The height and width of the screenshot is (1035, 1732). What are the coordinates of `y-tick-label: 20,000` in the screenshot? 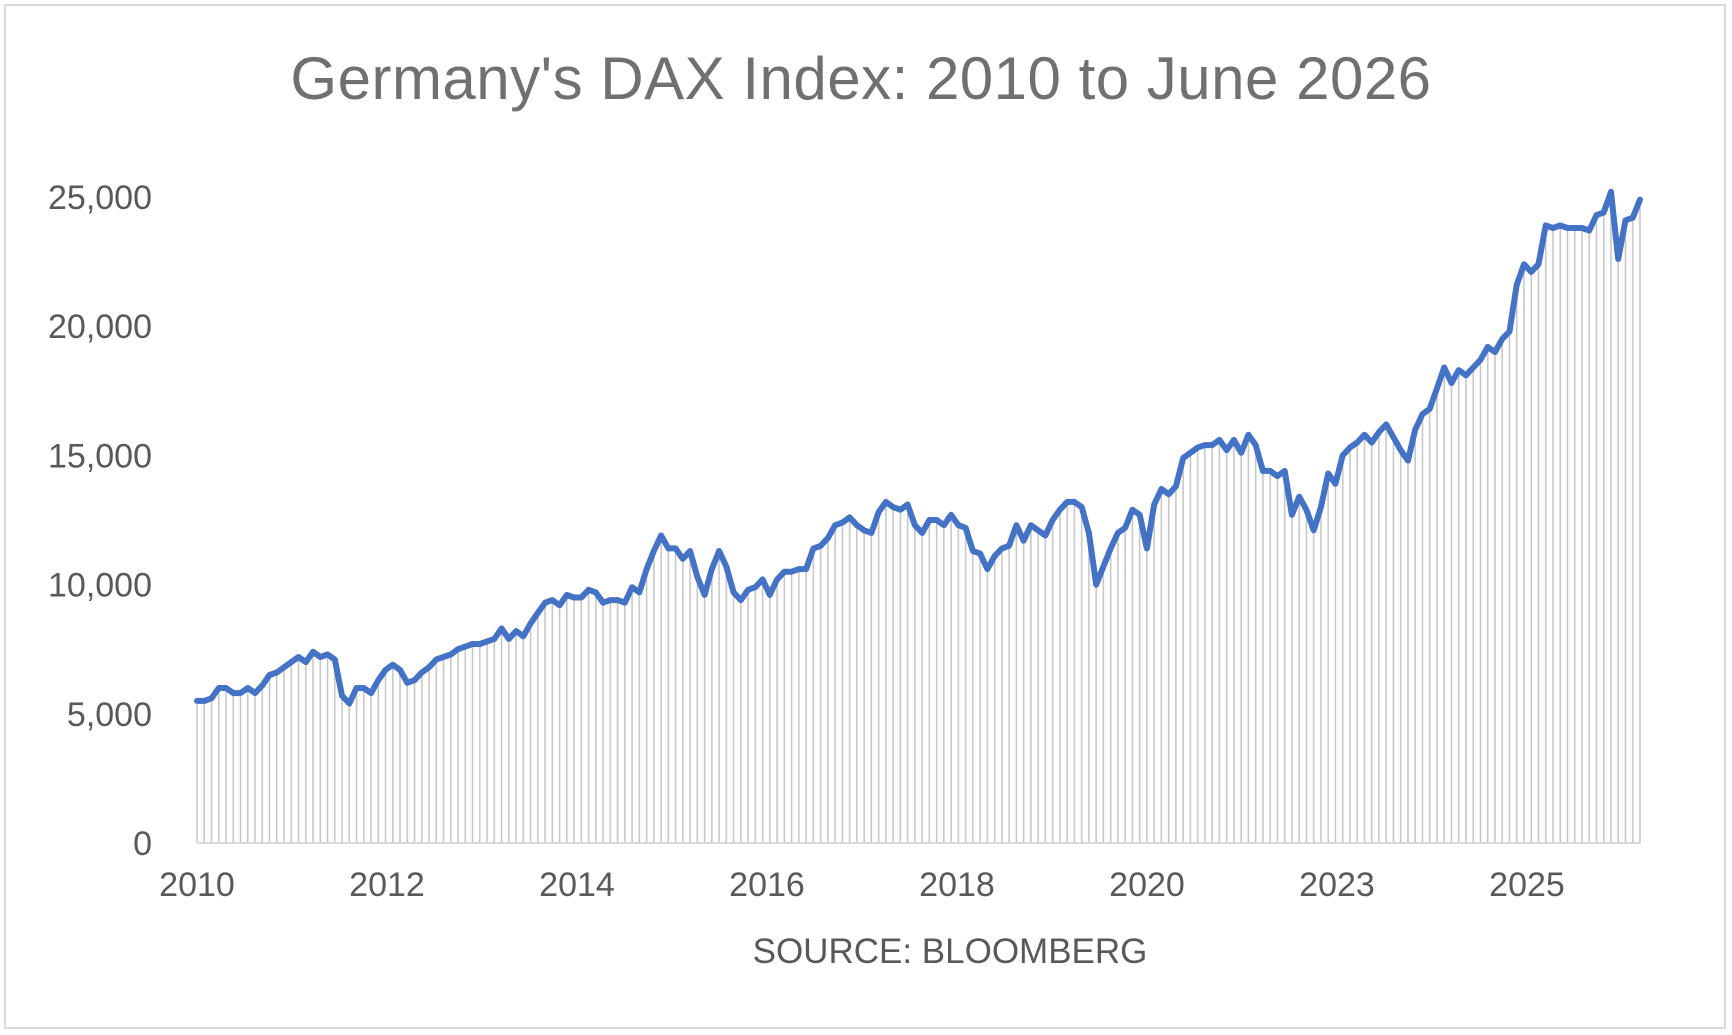 It's located at (100, 327).